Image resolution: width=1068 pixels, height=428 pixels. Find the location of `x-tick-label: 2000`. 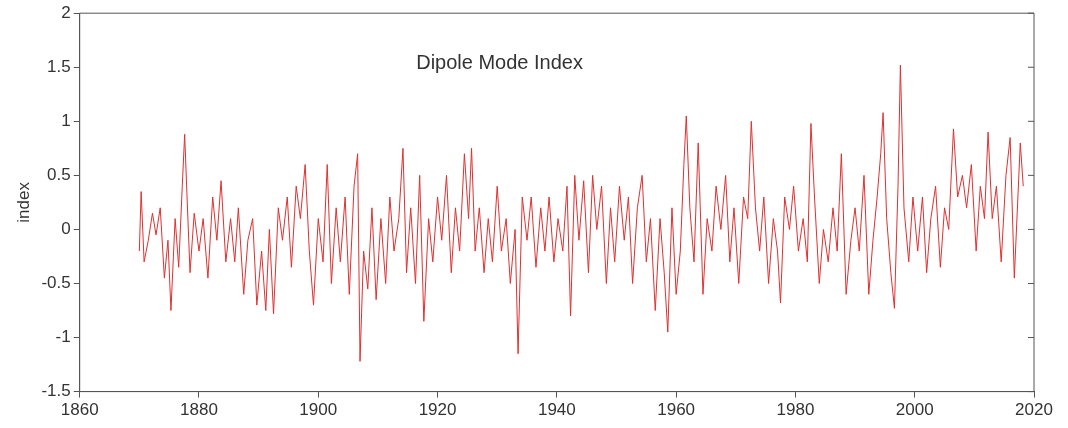

x-tick-label: 2000 is located at coordinates (914, 410).